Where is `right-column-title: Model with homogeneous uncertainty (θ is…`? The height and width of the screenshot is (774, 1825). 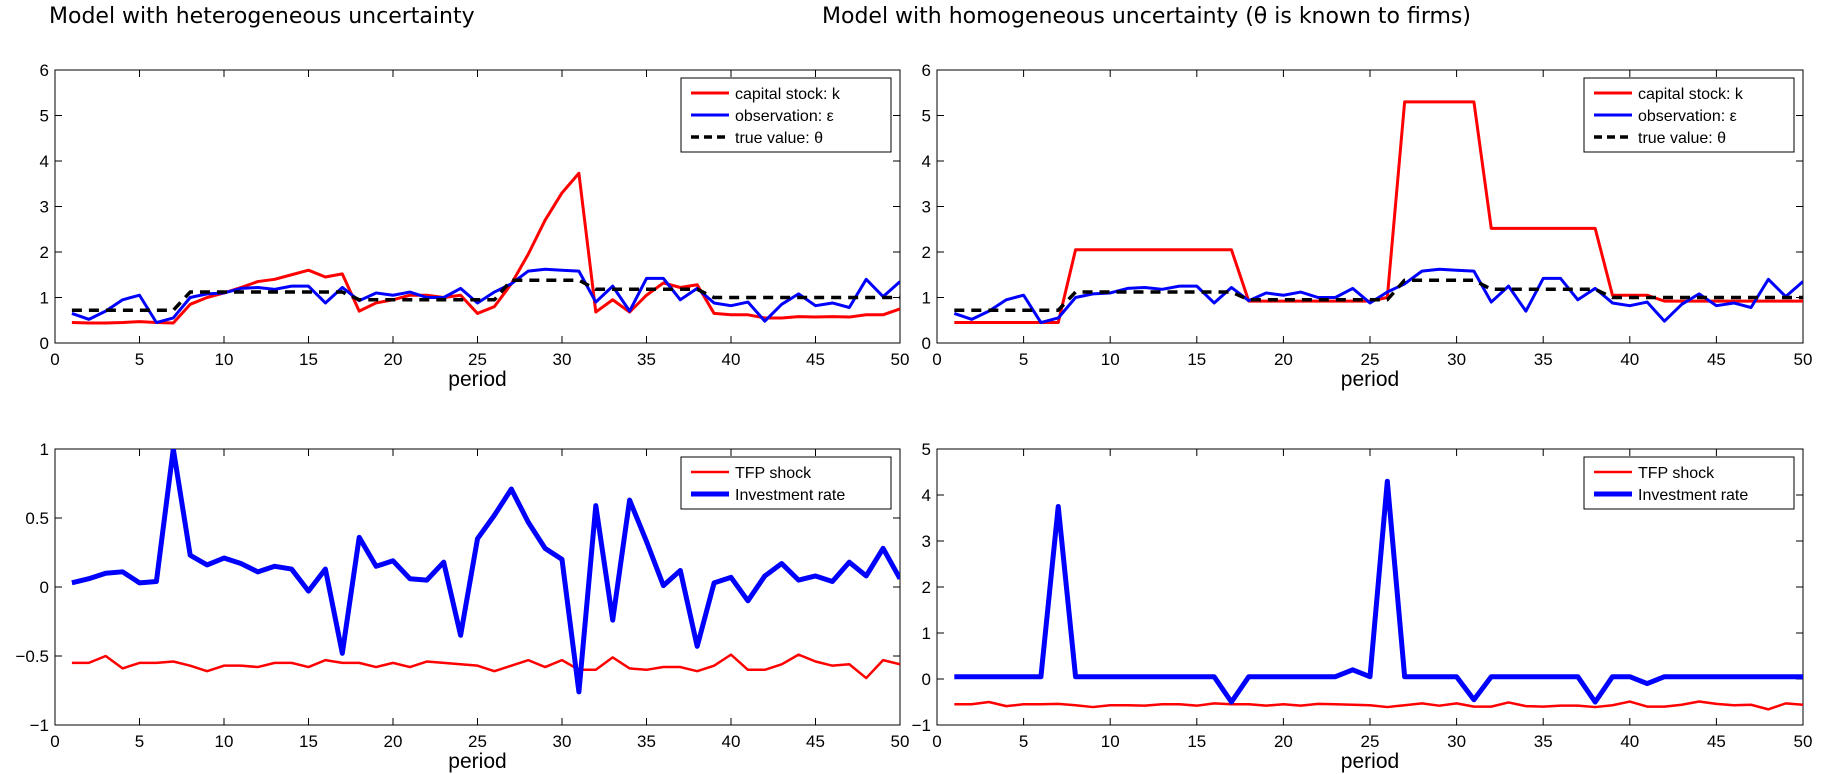
right-column-title: Model with homogeneous uncertainty (θ is… is located at coordinates (1146, 16).